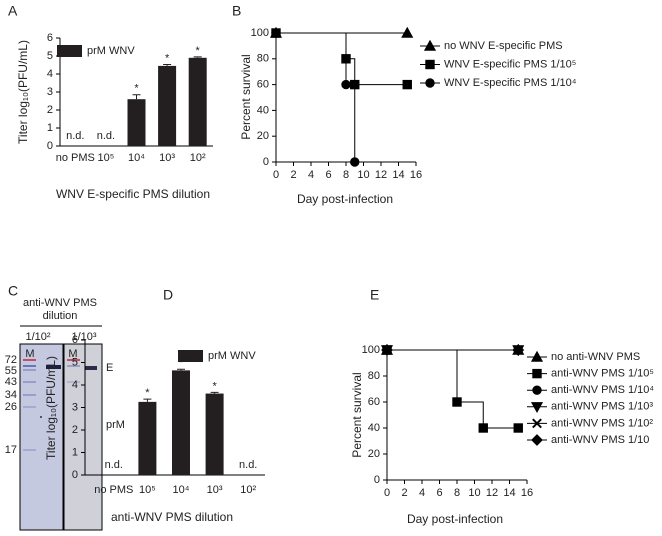 This screenshot has height=536, width=662. I want to click on panel-label: B, so click(236, 11).